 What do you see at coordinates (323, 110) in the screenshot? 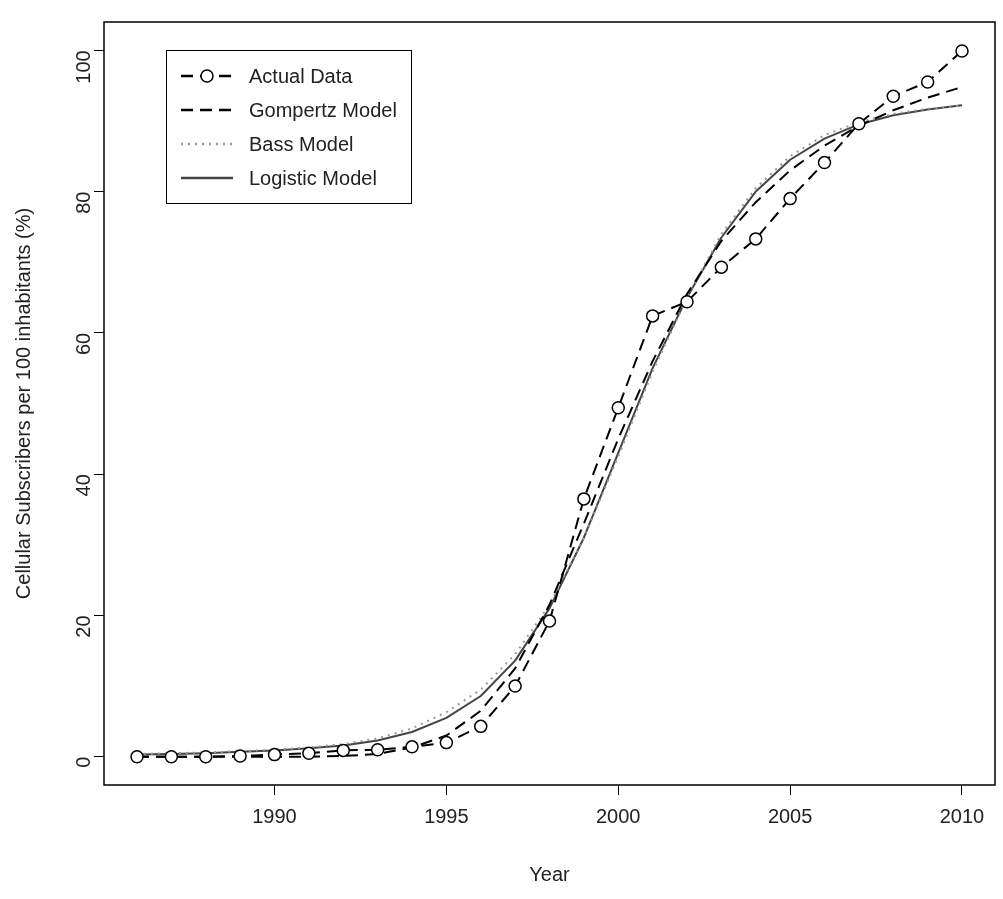
I see `legend-label: Gompertz Model` at bounding box center [323, 110].